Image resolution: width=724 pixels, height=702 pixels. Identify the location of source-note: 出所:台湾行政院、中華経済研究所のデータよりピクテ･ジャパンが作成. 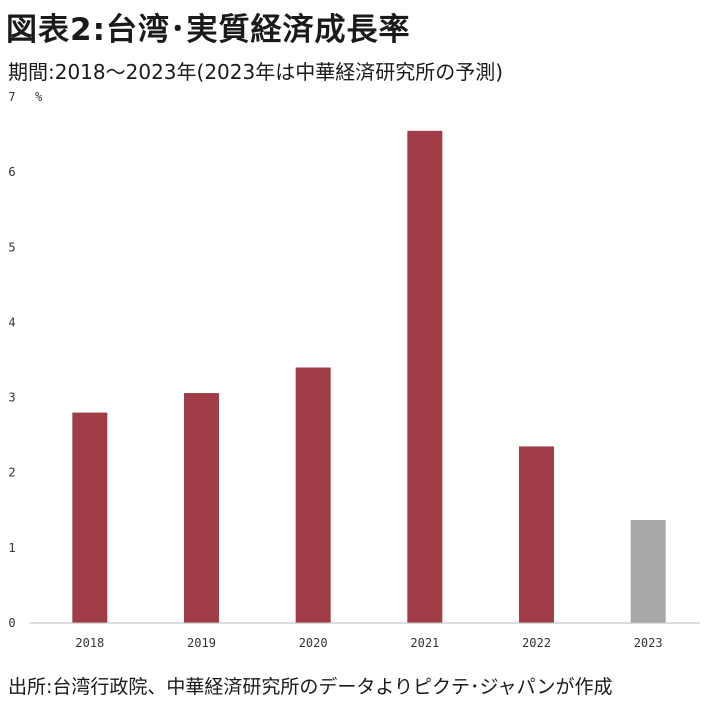
(310, 687).